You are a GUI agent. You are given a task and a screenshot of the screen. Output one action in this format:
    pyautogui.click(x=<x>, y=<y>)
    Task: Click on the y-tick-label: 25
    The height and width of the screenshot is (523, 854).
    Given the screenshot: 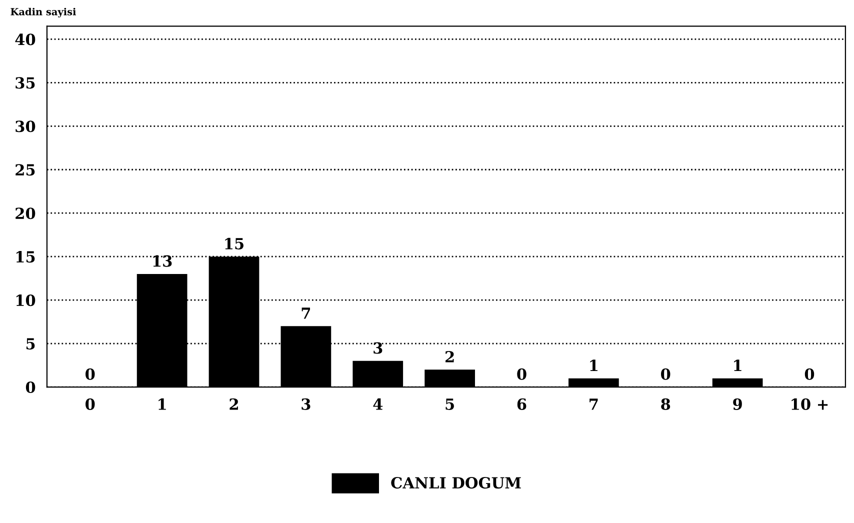 What is the action you would take?
    pyautogui.click(x=25, y=170)
    